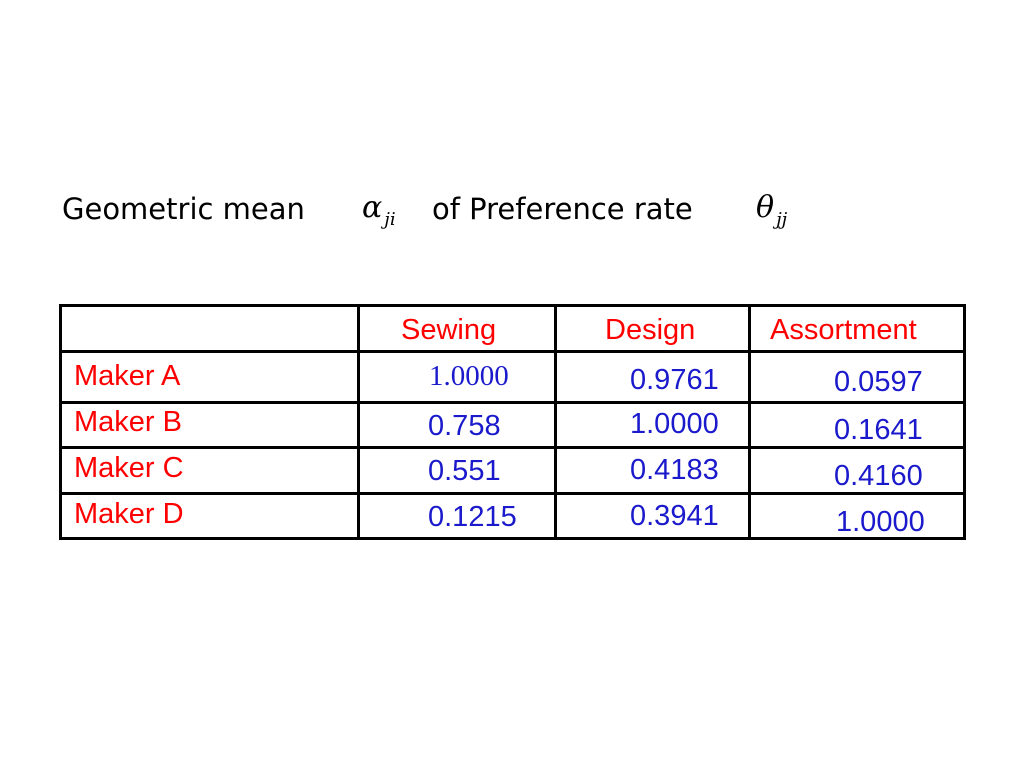 The image size is (1024, 768). What do you see at coordinates (183, 209) in the screenshot?
I see `title-prefix: Geometric mean` at bounding box center [183, 209].